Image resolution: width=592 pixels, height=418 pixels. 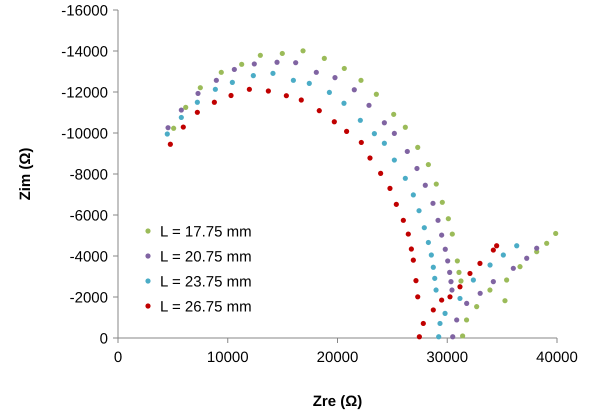 I want to click on legend-label: L = 17.75 mm, so click(x=206, y=231).